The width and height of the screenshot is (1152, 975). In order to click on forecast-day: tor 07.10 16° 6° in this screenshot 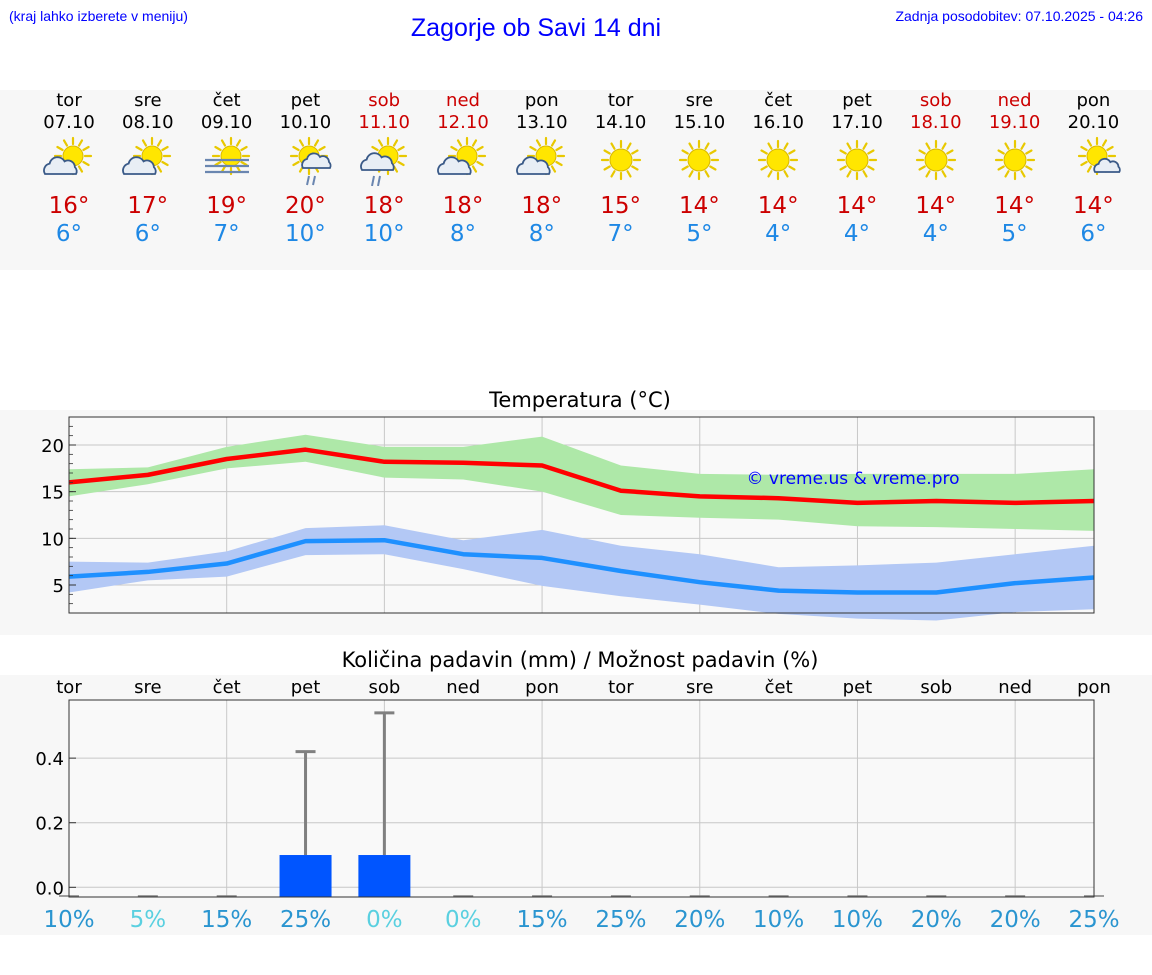, I will do `click(69, 169)`.